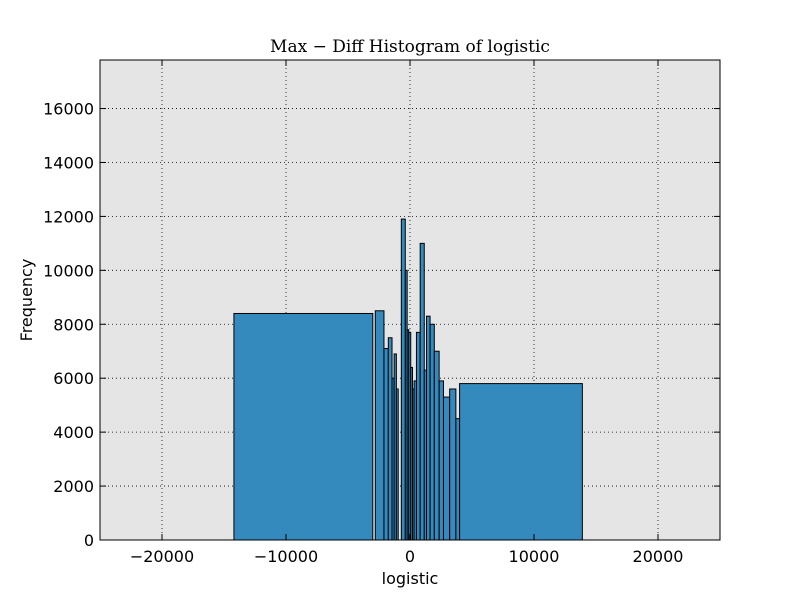 The height and width of the screenshot is (600, 800). What do you see at coordinates (68, 109) in the screenshot?
I see `y-tick-label: 16000` at bounding box center [68, 109].